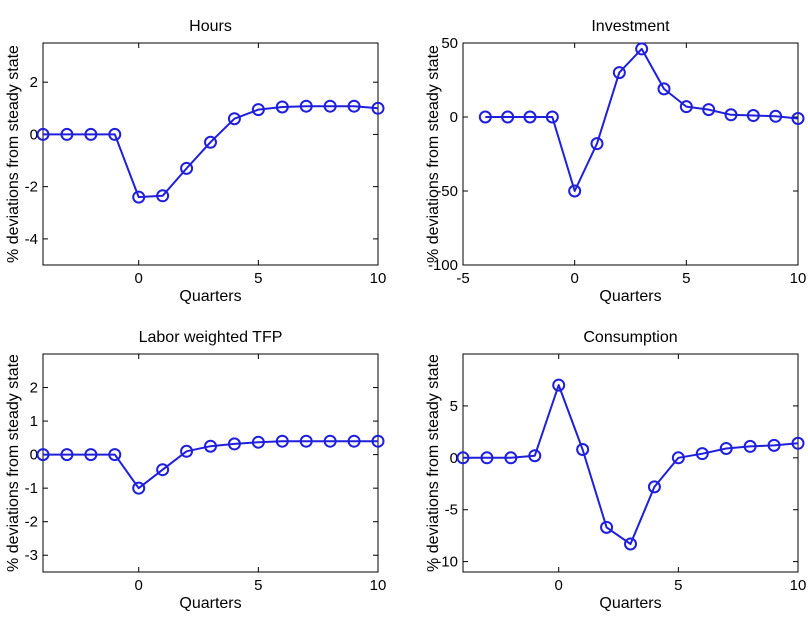 The height and width of the screenshot is (620, 808). I want to click on chart-title: Labor weighted TFP, so click(211, 337).